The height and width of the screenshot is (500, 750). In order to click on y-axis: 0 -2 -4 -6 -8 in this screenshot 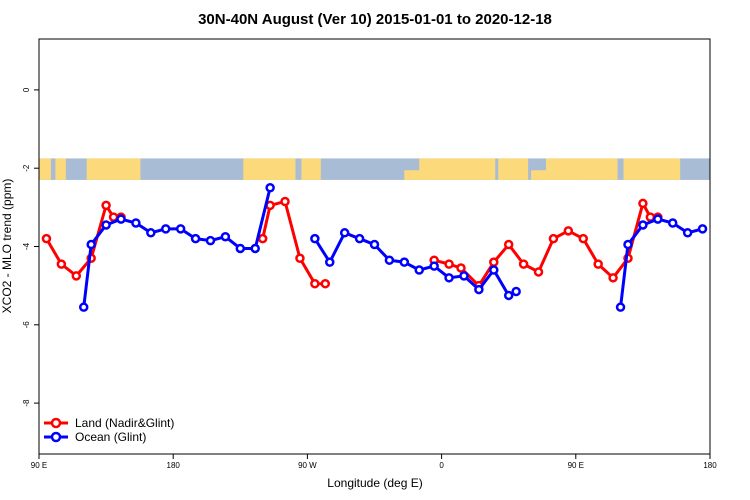, I will do `click(30, 247)`.